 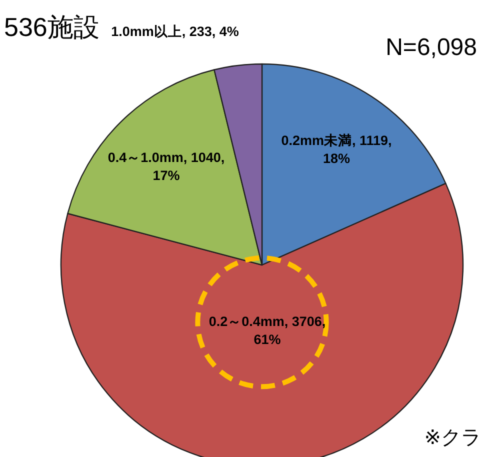 What do you see at coordinates (166, 167) in the screenshot?
I see `slice-label: 0.4～1.0mm, 1040, 17%` at bounding box center [166, 167].